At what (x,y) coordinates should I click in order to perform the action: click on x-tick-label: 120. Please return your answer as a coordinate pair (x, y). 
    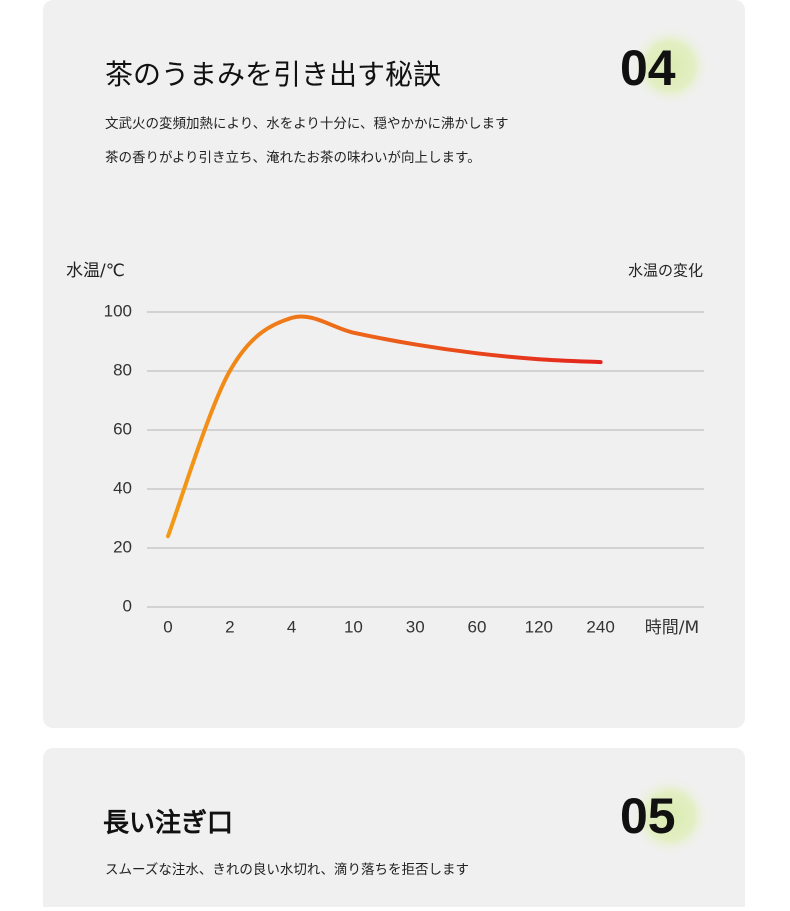
    Looking at the image, I should click on (539, 626).